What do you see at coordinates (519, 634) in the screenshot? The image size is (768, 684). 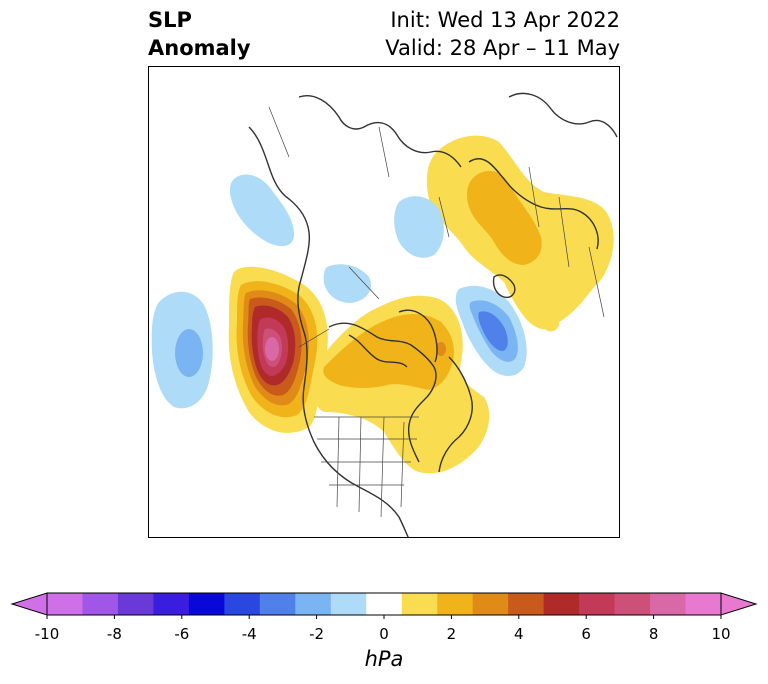 I see `colorbar-tick-label: 4` at bounding box center [519, 634].